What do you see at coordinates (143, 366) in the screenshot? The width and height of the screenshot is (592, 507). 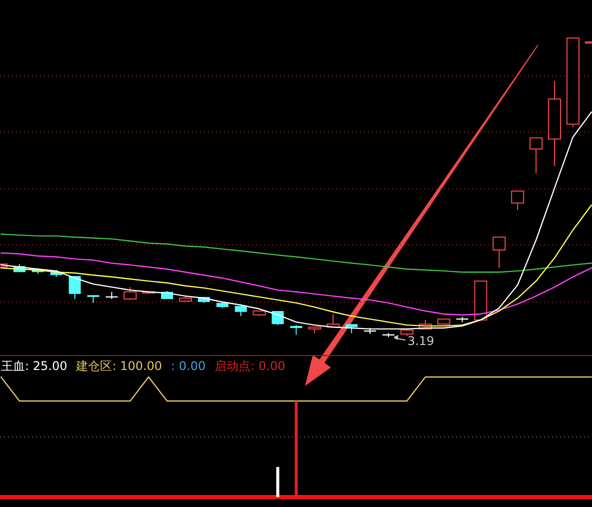 I see `legend: 王血: 25.00 建仓区: 100.00 : 0.00 启动点: 0.00` at bounding box center [143, 366].